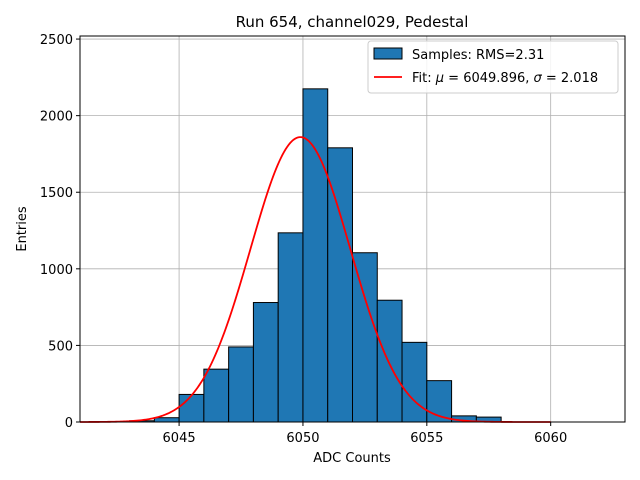 This screenshot has height=480, width=640. What do you see at coordinates (538, 78) in the screenshot?
I see `legend-fit-sigma-symbol: σ` at bounding box center [538, 78].